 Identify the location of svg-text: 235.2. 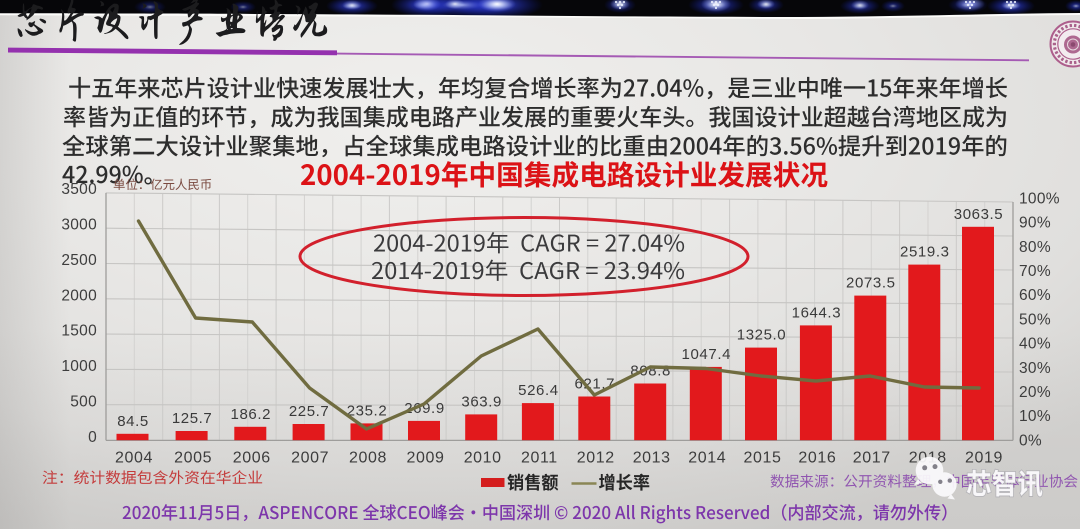
(367, 410).